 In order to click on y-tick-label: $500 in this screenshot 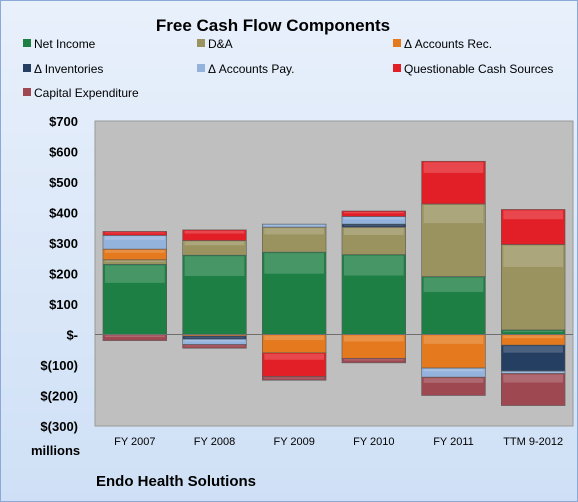, I will do `click(63, 182)`.